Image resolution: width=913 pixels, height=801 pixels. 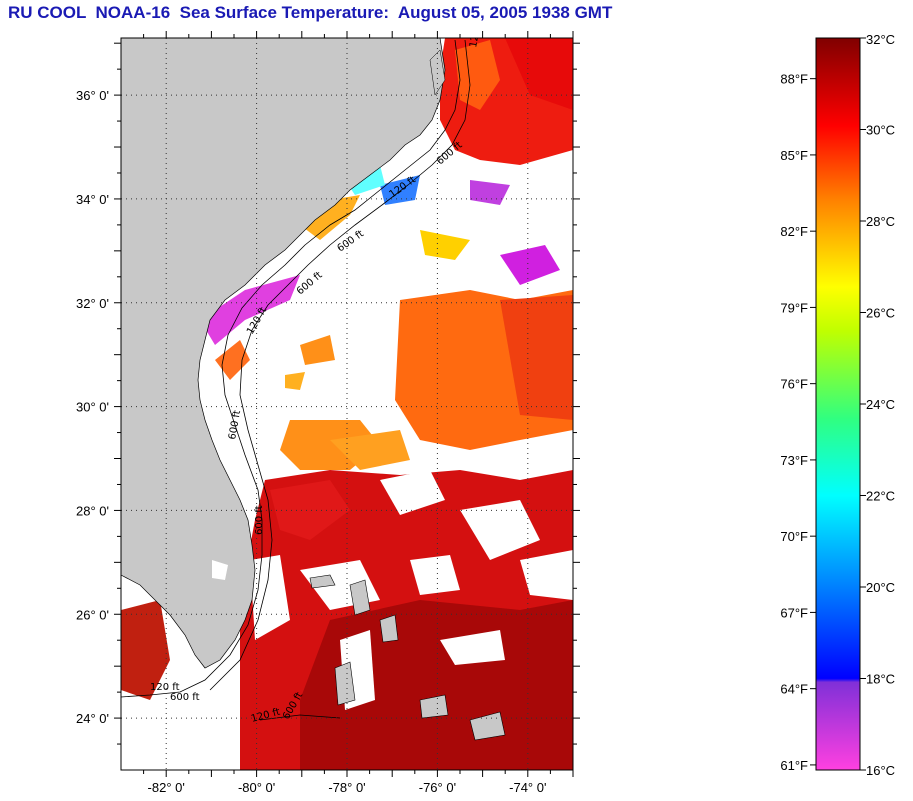 What do you see at coordinates (284, 12) in the screenshot?
I see `title-product: Sea Surface Temperature:` at bounding box center [284, 12].